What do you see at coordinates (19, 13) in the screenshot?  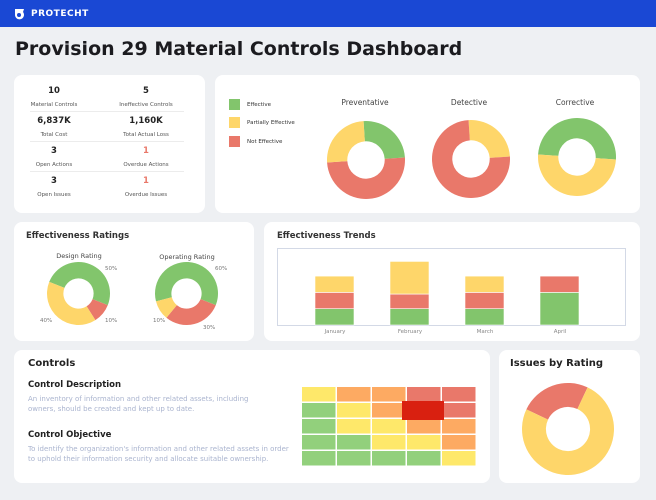 I see `protecht-logo-icon` at bounding box center [19, 13].